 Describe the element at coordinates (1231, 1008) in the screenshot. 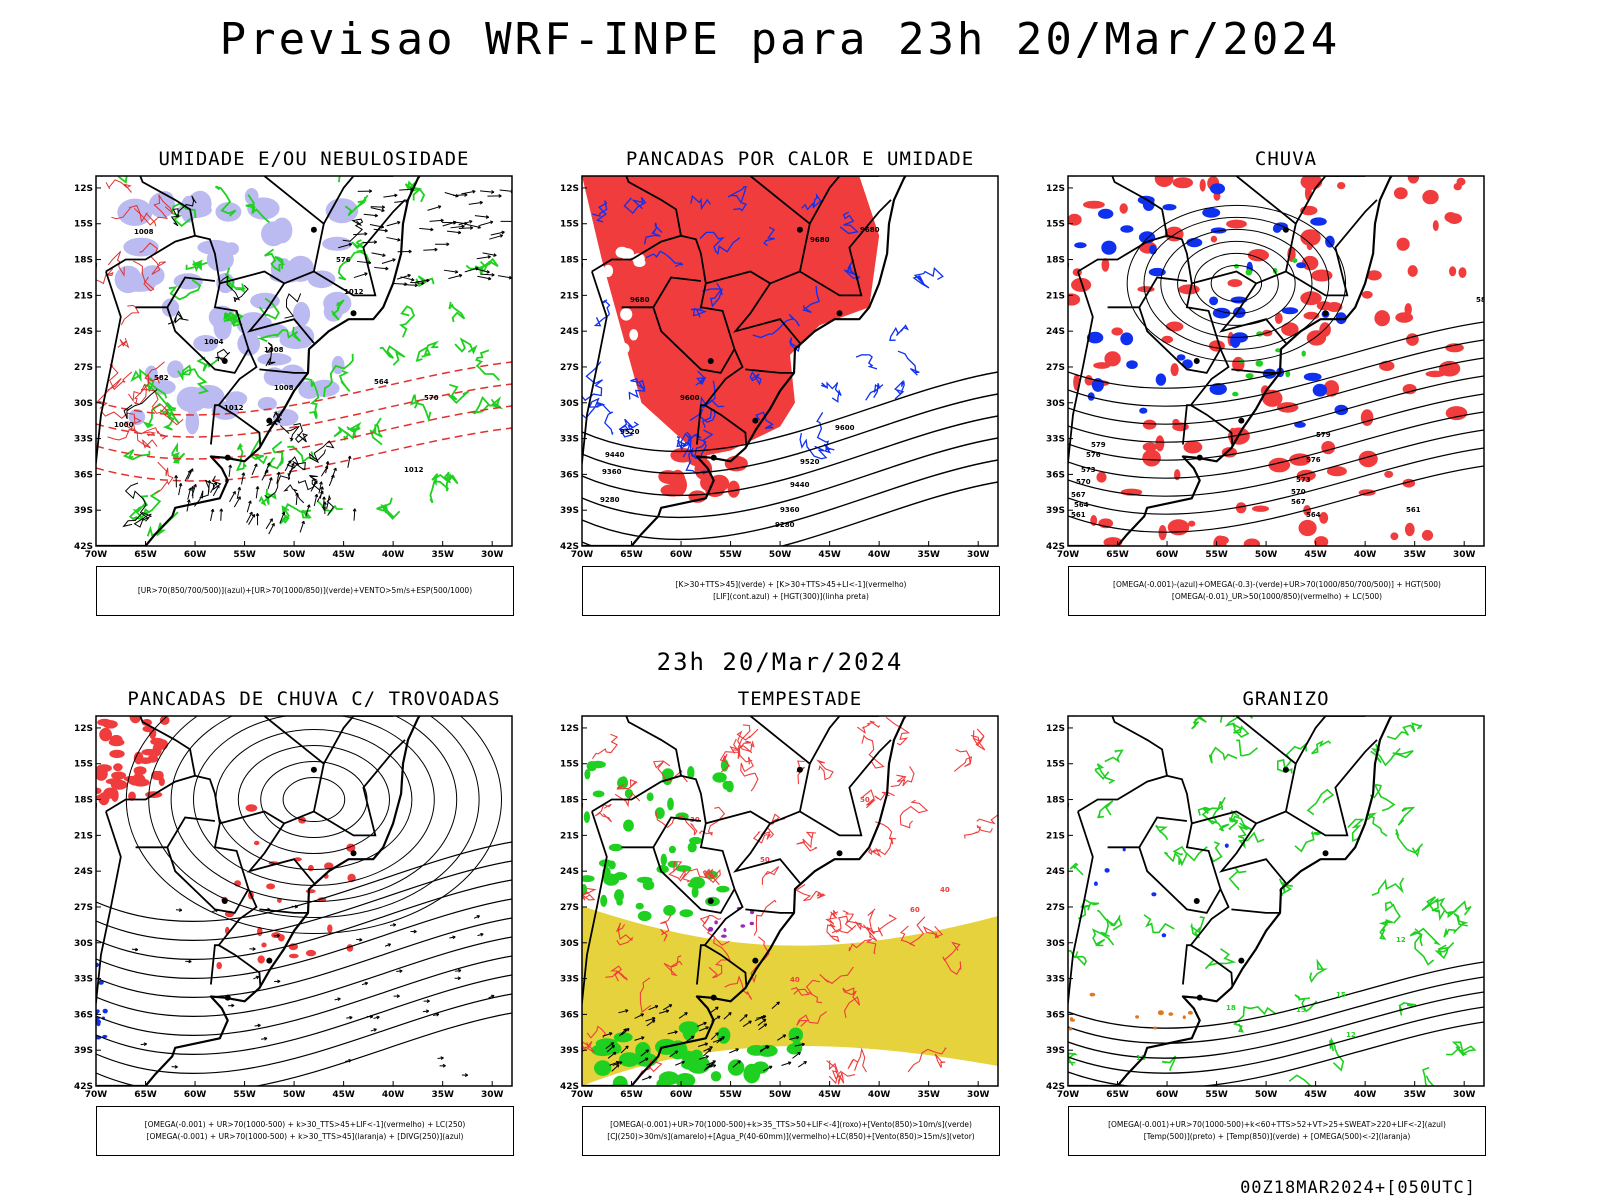

I see `contour-label: 18` at that location.